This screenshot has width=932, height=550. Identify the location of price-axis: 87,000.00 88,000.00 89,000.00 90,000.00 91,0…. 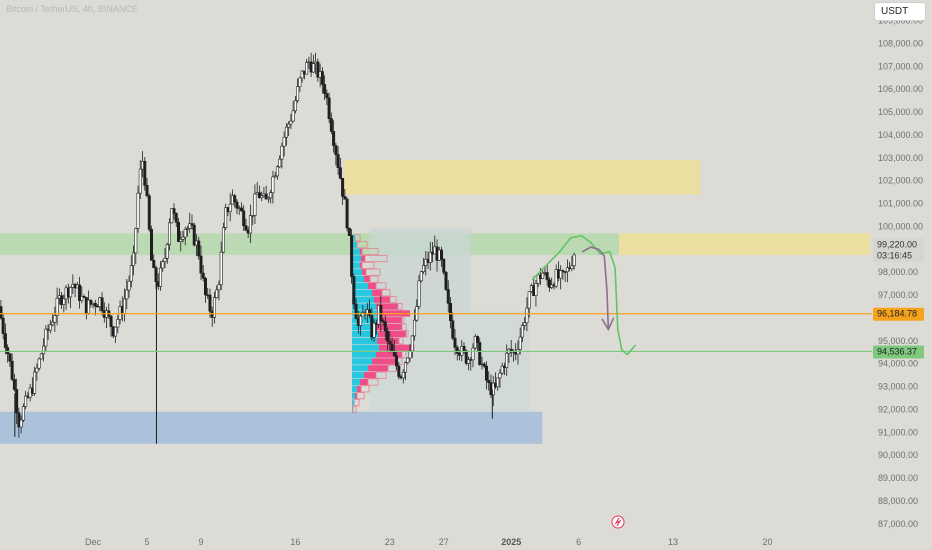
(900, 272).